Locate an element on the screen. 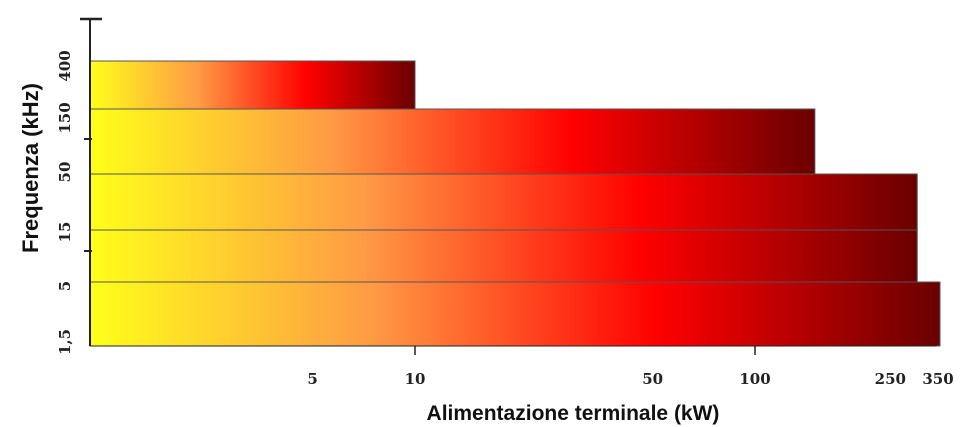  x-tick-label: 50 is located at coordinates (652, 379).